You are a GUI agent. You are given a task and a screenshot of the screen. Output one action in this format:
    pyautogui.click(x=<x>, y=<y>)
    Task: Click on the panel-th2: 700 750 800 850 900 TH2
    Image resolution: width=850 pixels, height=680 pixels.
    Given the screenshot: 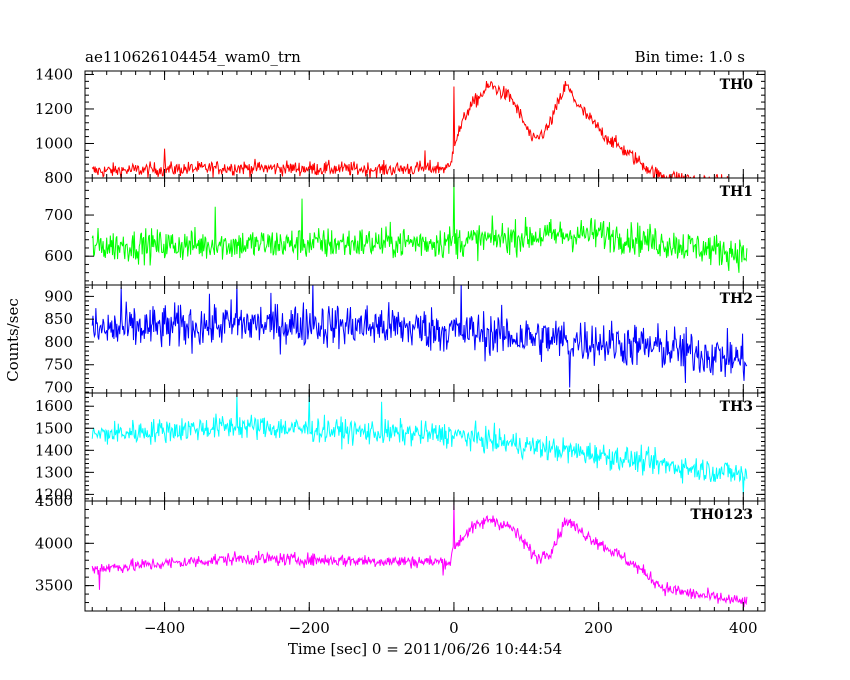 What is the action you would take?
    pyautogui.click(x=405, y=340)
    